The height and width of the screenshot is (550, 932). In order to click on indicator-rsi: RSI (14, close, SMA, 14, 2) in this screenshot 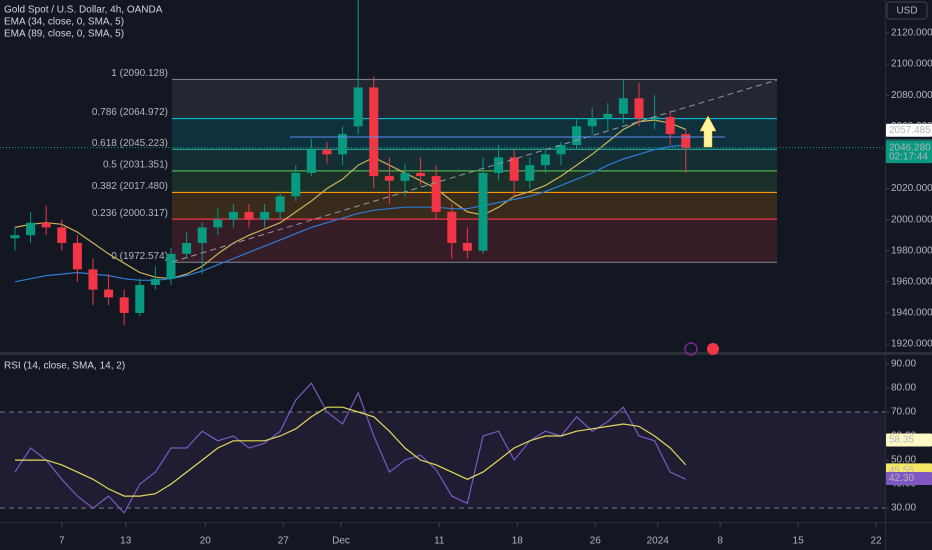, I will do `click(64, 366)`.